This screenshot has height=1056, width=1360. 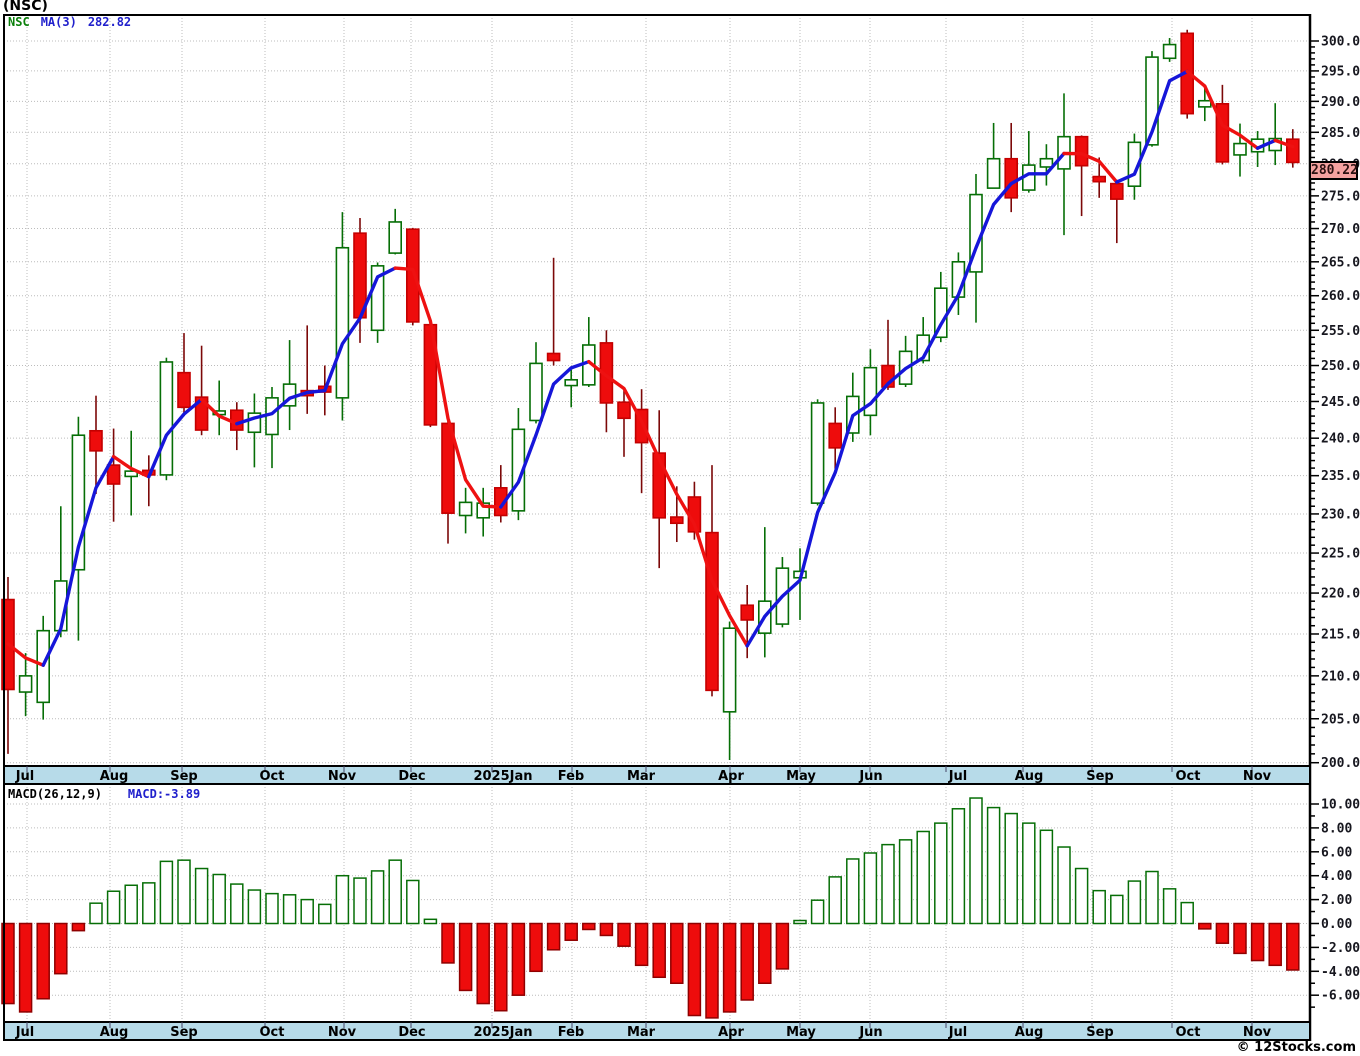 I want to click on price-axis-label: 270.00, so click(x=1340, y=229).